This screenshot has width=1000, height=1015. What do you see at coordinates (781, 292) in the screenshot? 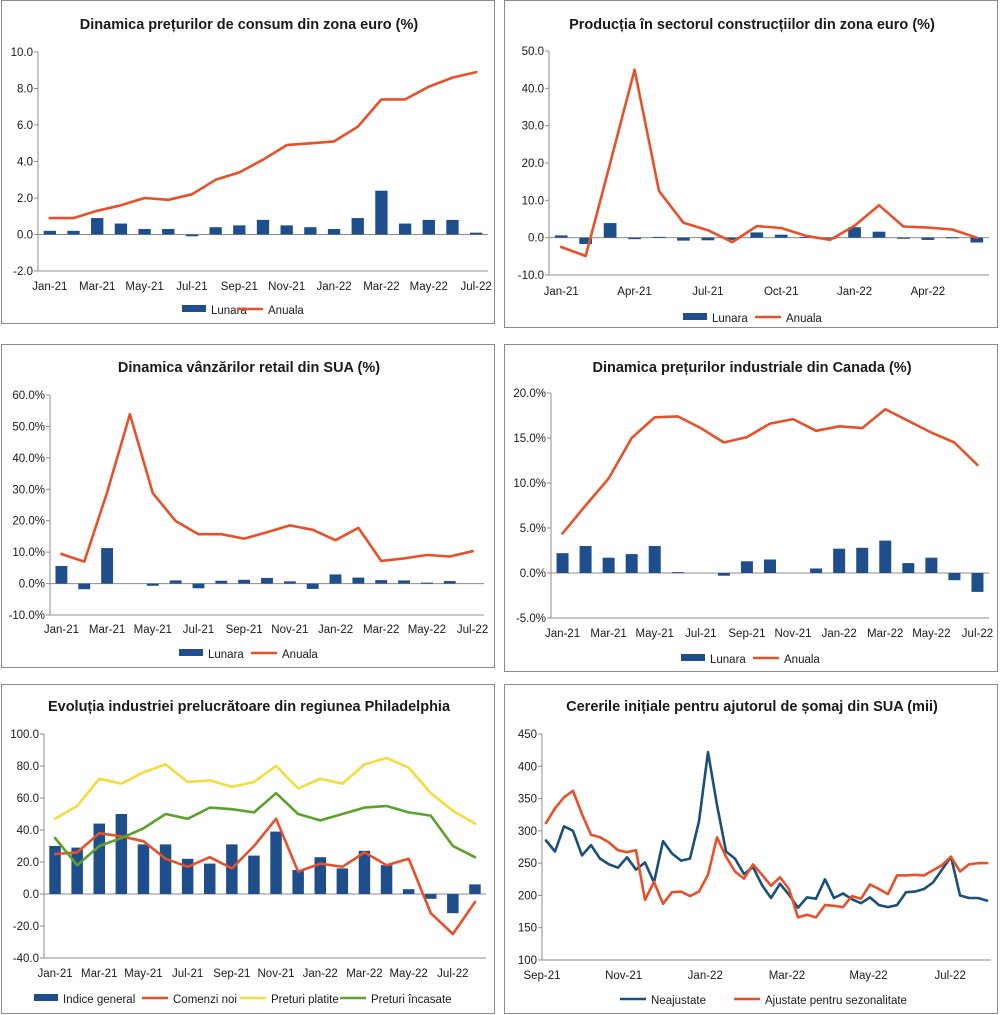
I see `x-tick-label: Oct-21` at bounding box center [781, 292].